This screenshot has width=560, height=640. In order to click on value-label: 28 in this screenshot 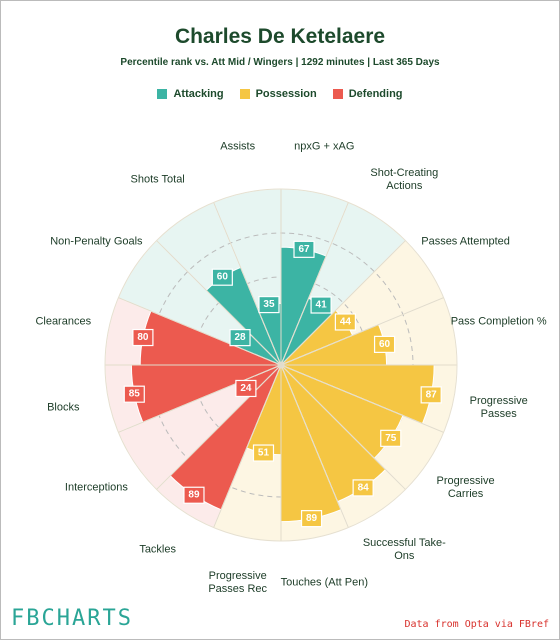, I will do `click(240, 337)`.